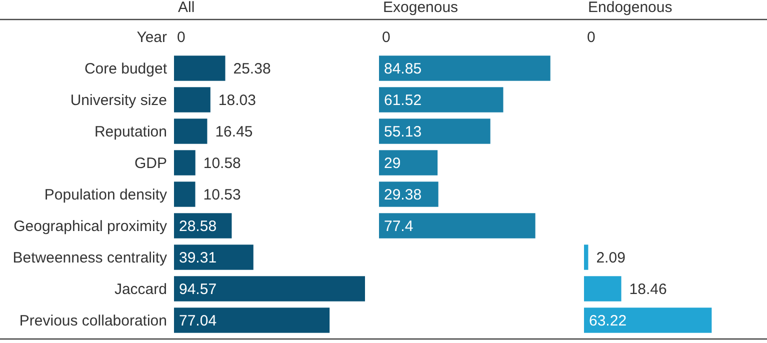 This screenshot has width=767, height=343. Describe the element at coordinates (198, 321) in the screenshot. I see `data-label: 77.04` at that location.